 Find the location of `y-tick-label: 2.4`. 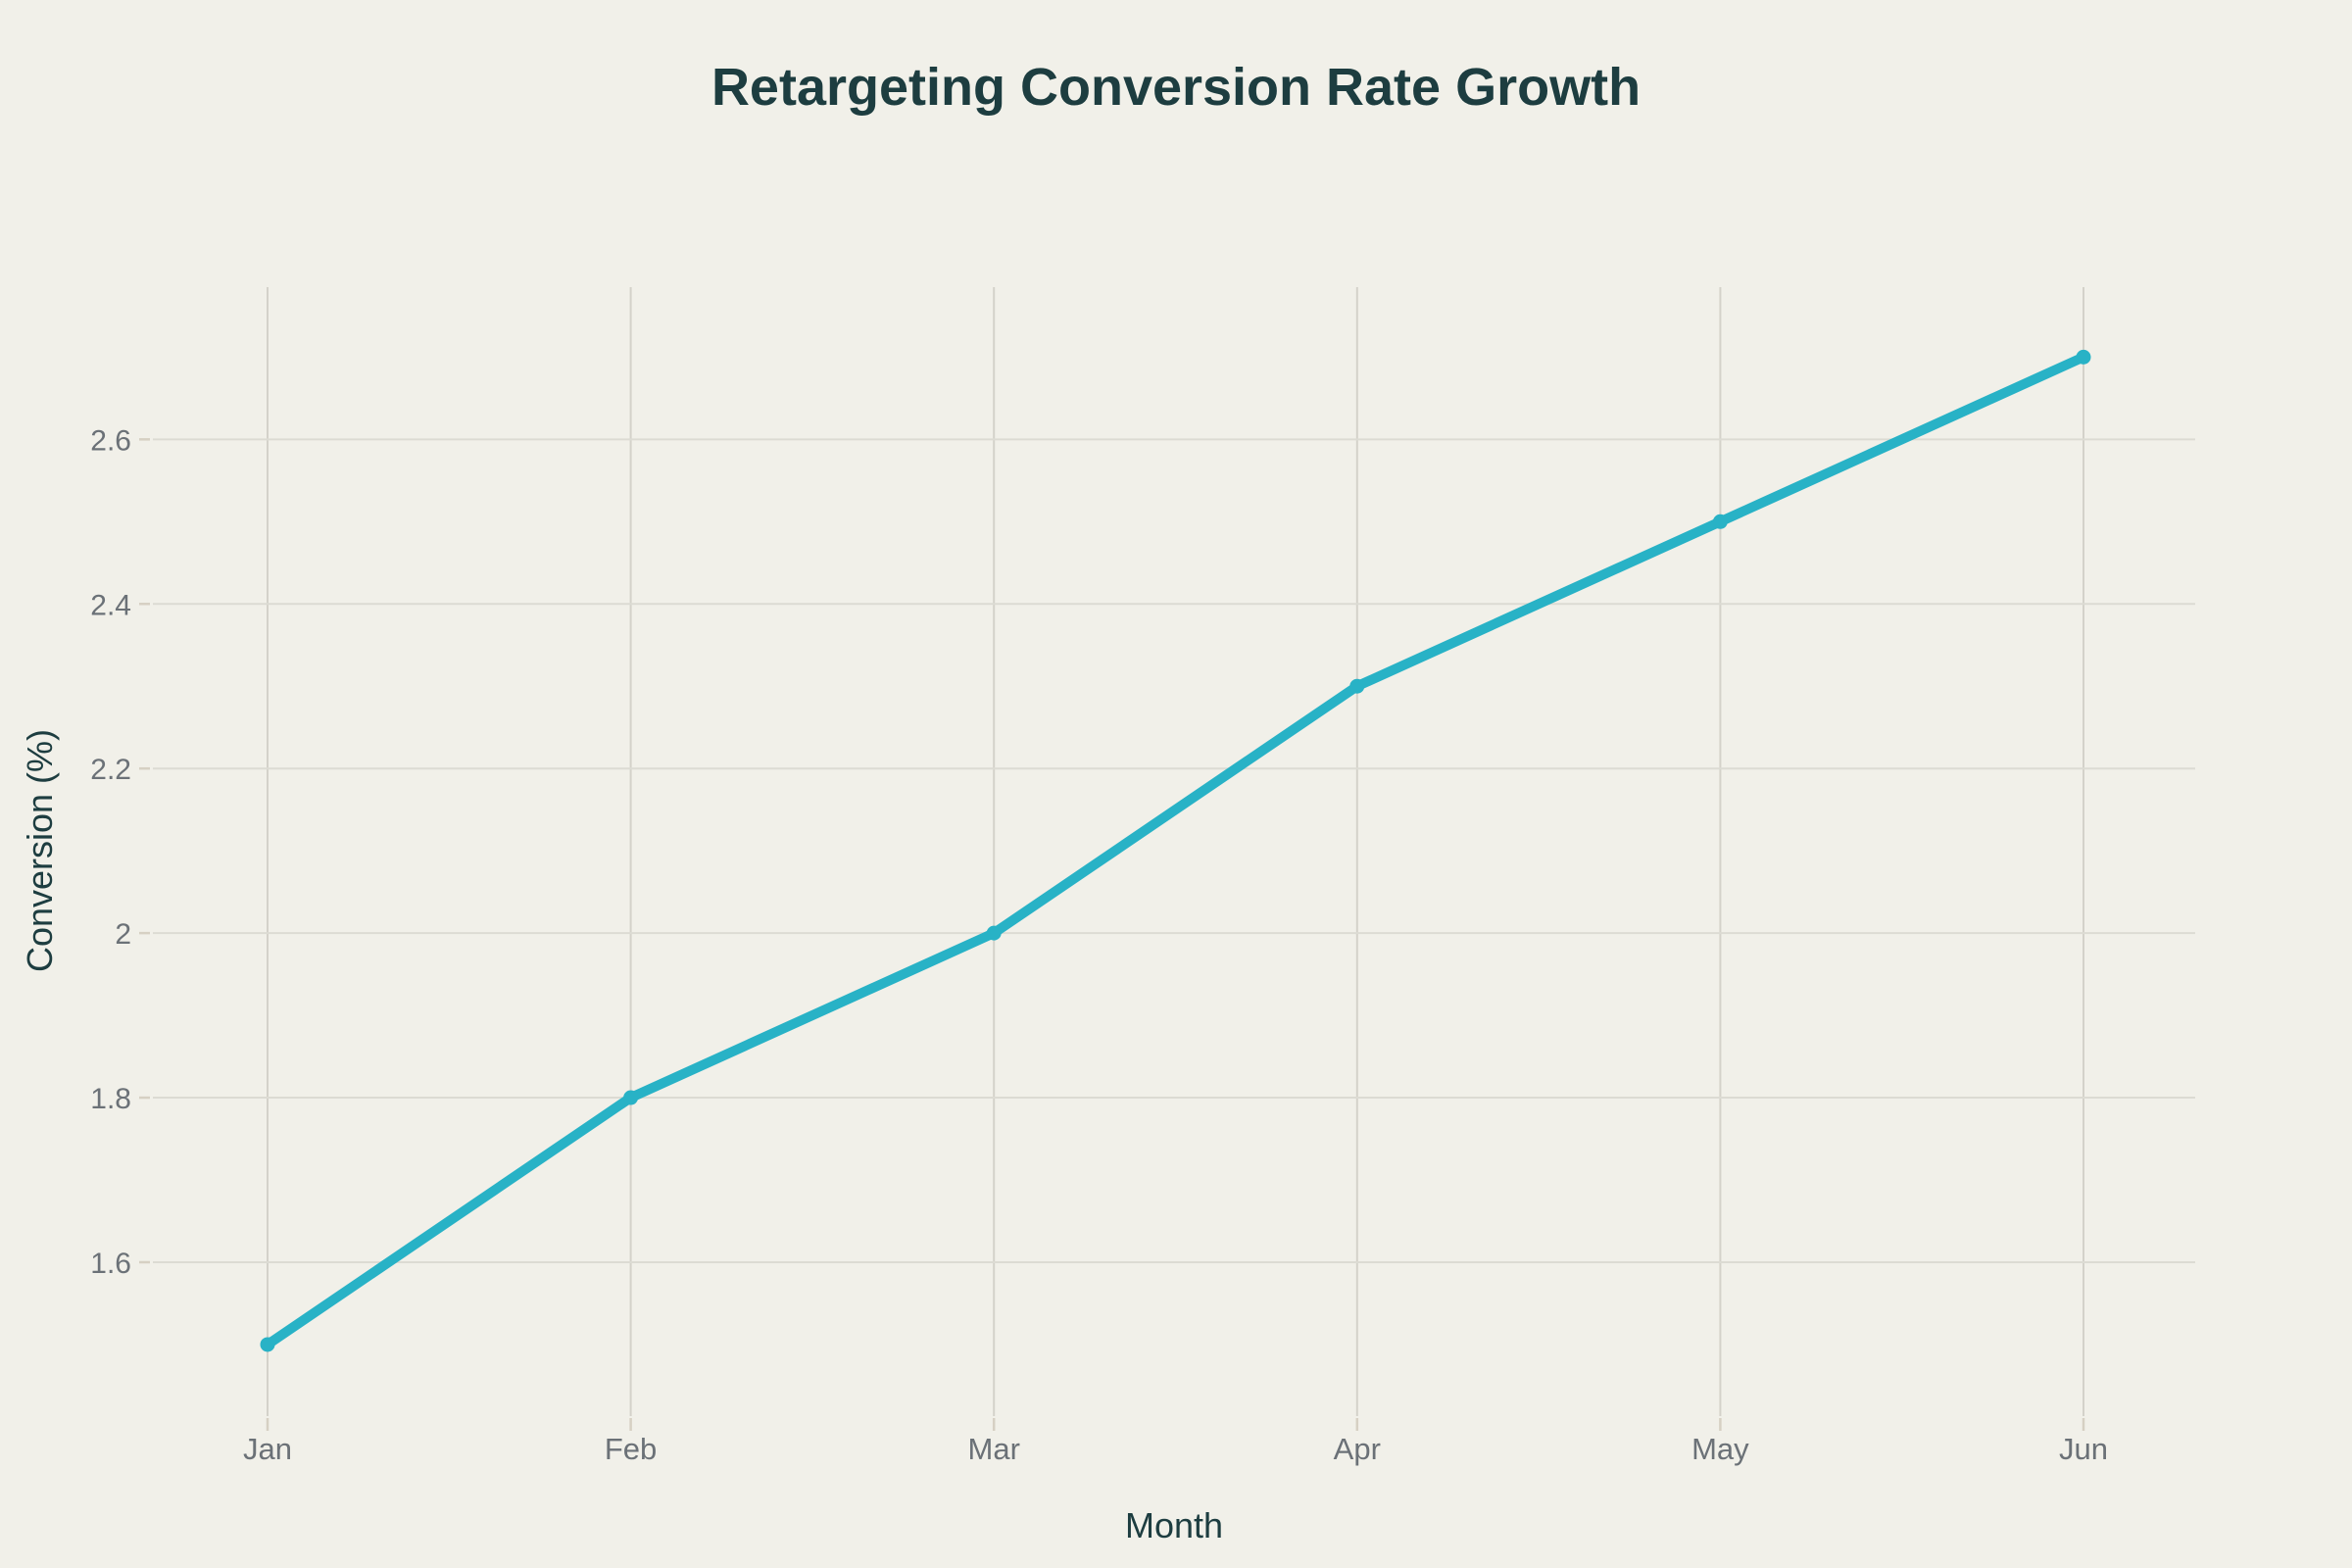

y-tick-label: 2.4 is located at coordinates (110, 605).